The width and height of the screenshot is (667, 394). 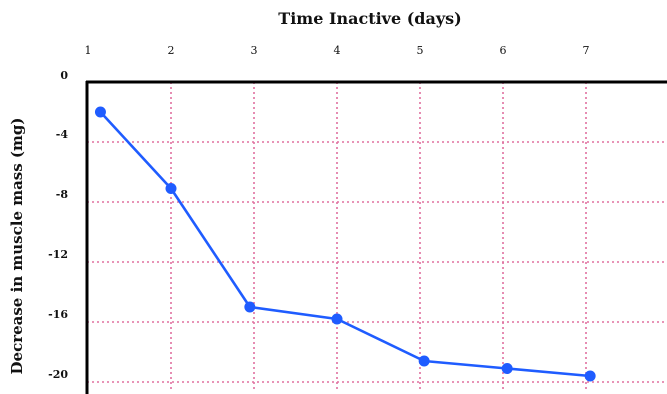 I want to click on x-axis-ticks: 1 2 3 4 5 6 7, so click(x=337, y=50).